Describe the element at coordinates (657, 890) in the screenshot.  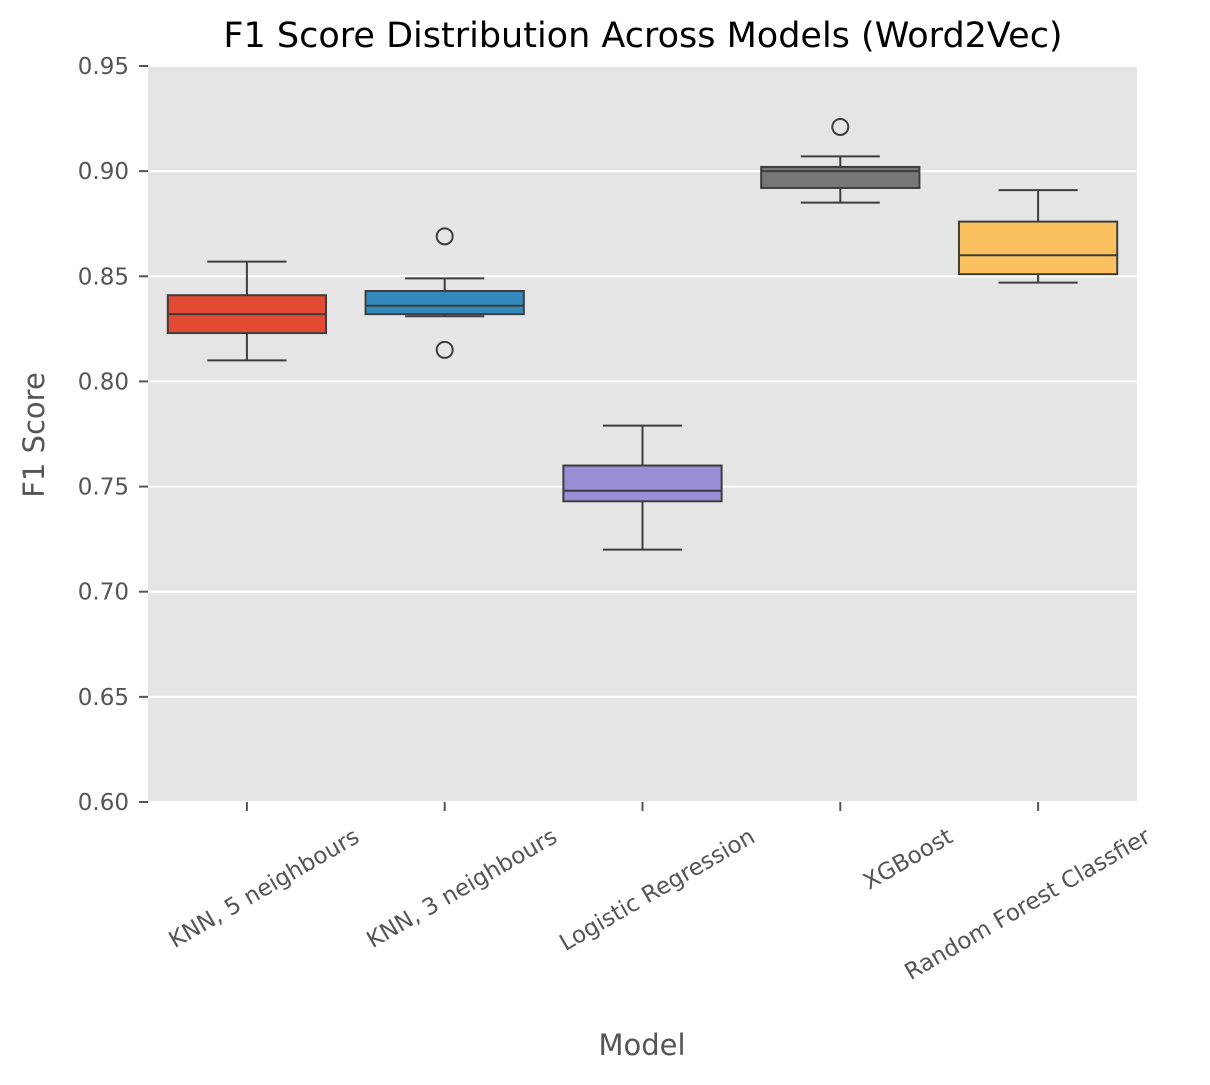
I see `x-tick-label: Logistic Regression` at that location.